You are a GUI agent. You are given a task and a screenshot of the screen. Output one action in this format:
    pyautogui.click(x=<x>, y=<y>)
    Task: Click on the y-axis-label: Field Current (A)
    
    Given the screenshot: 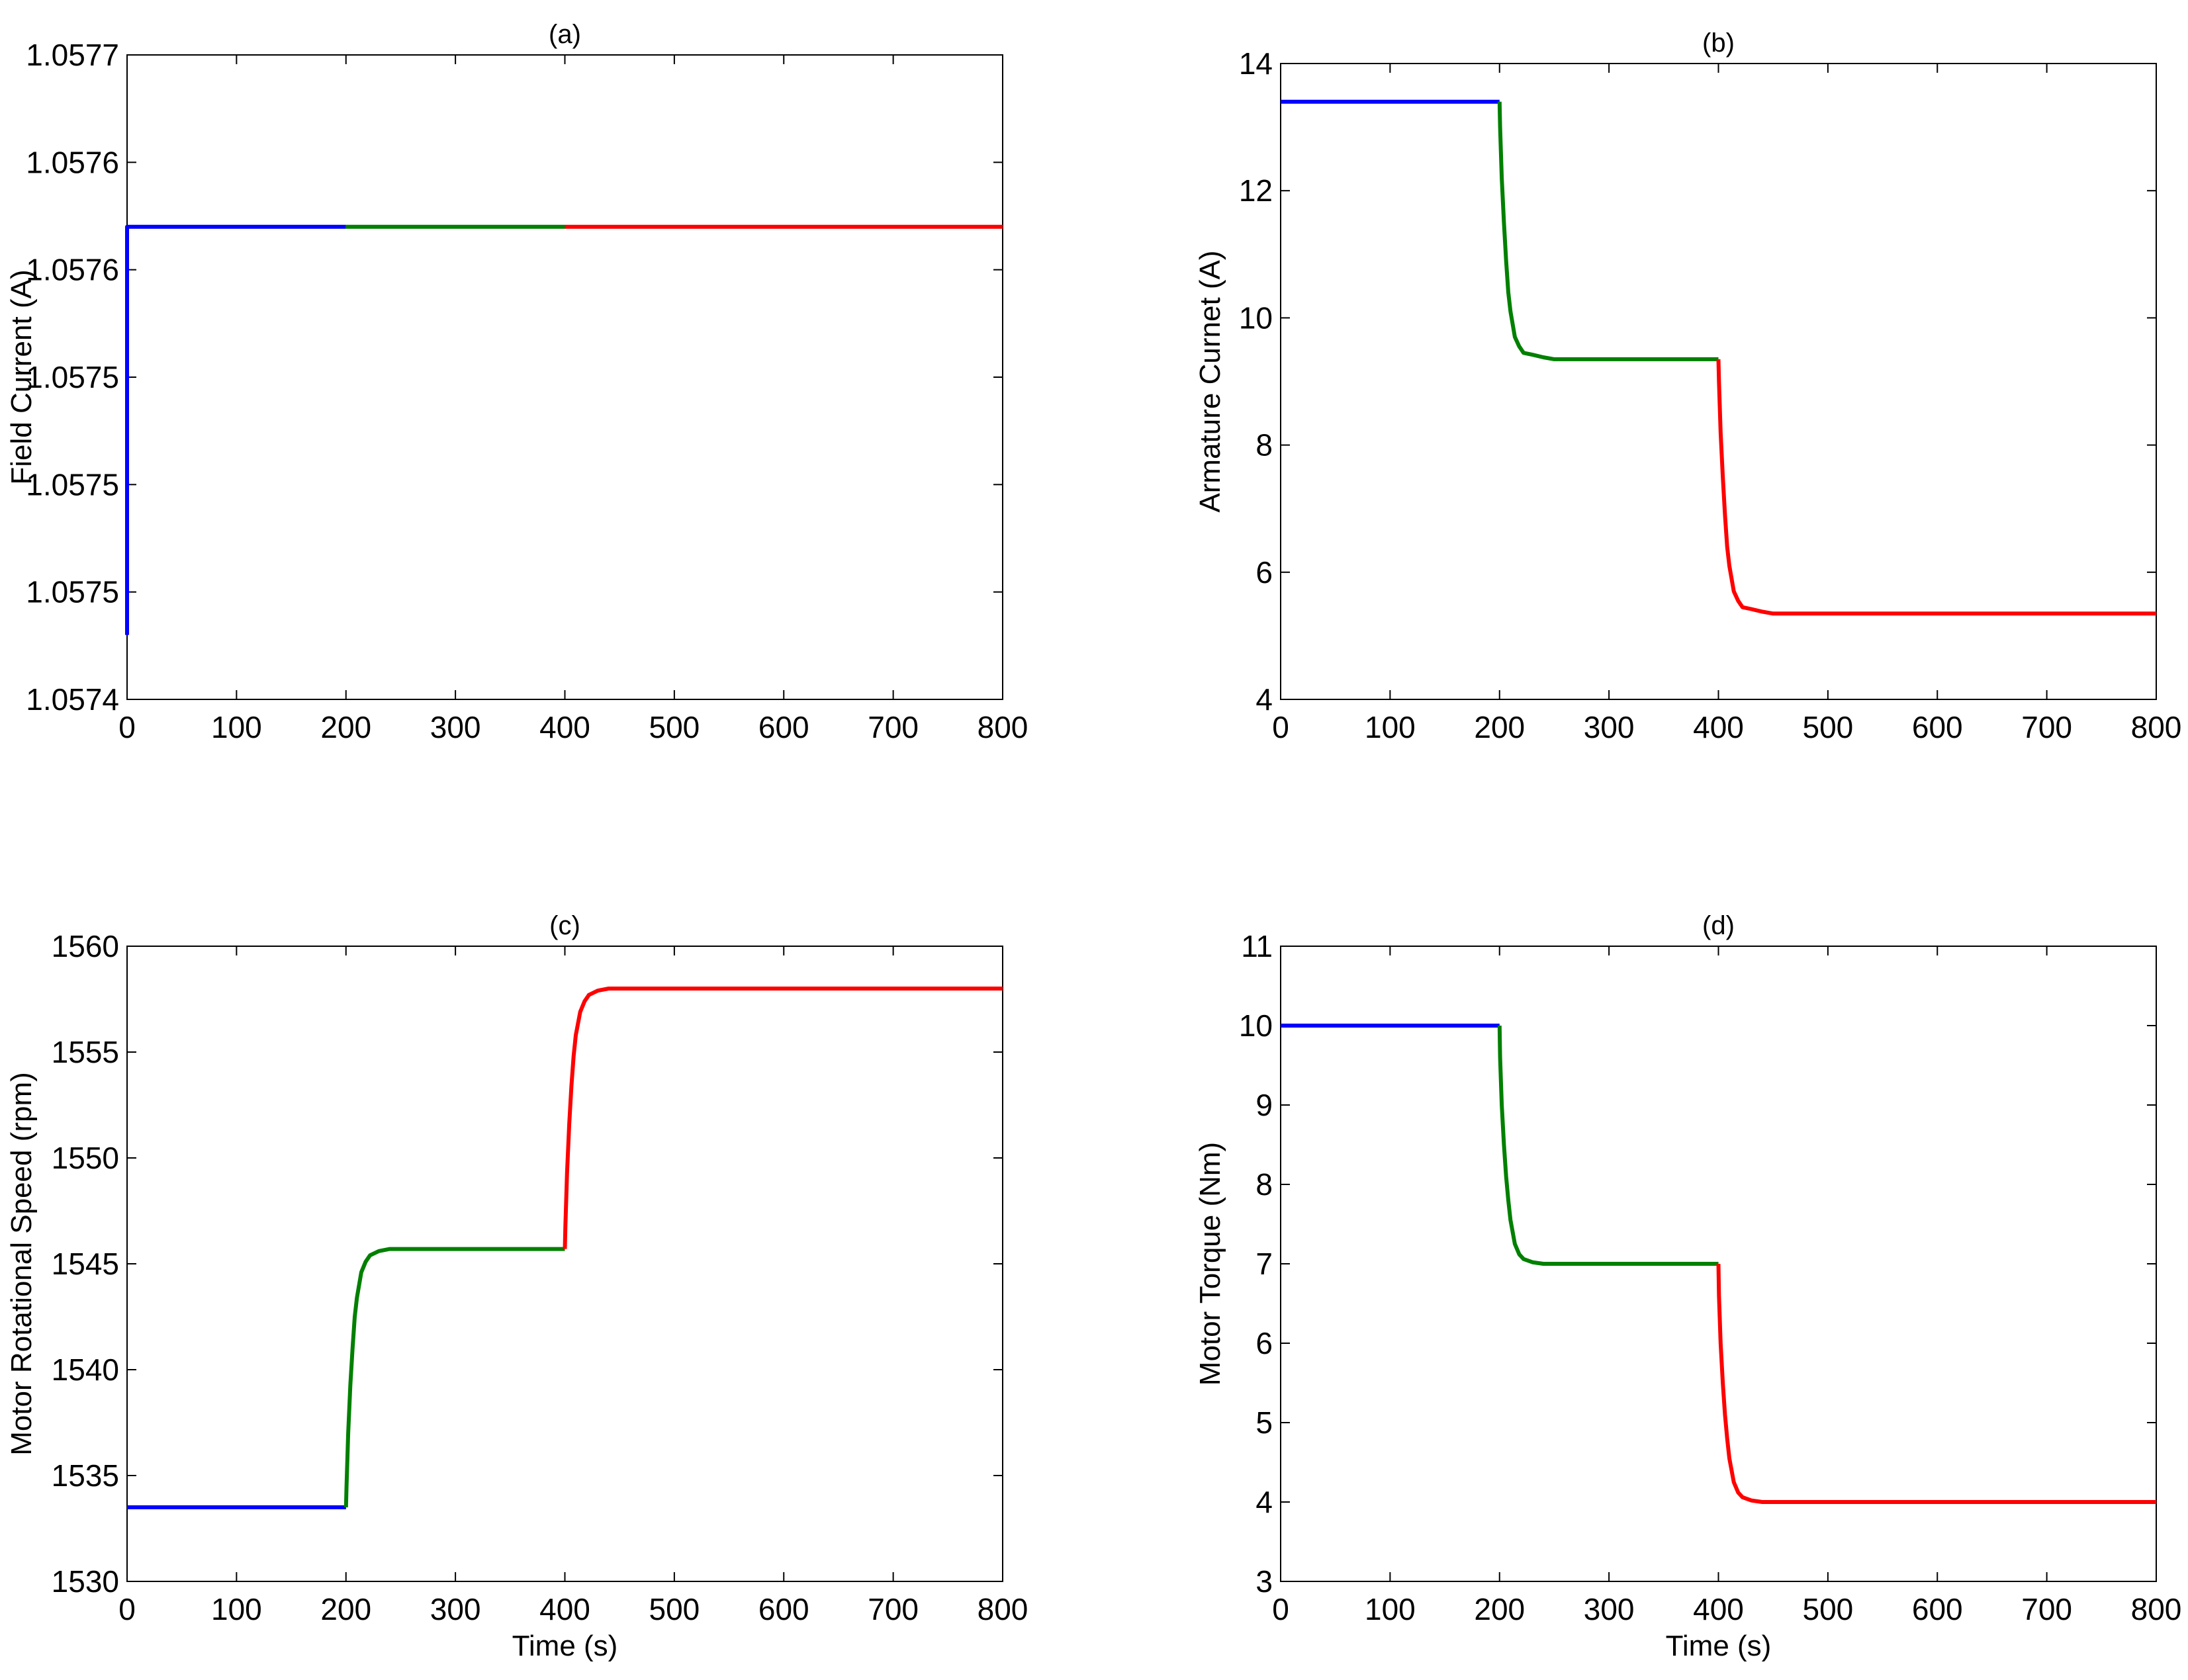 What is the action you would take?
    pyautogui.click(x=21, y=376)
    